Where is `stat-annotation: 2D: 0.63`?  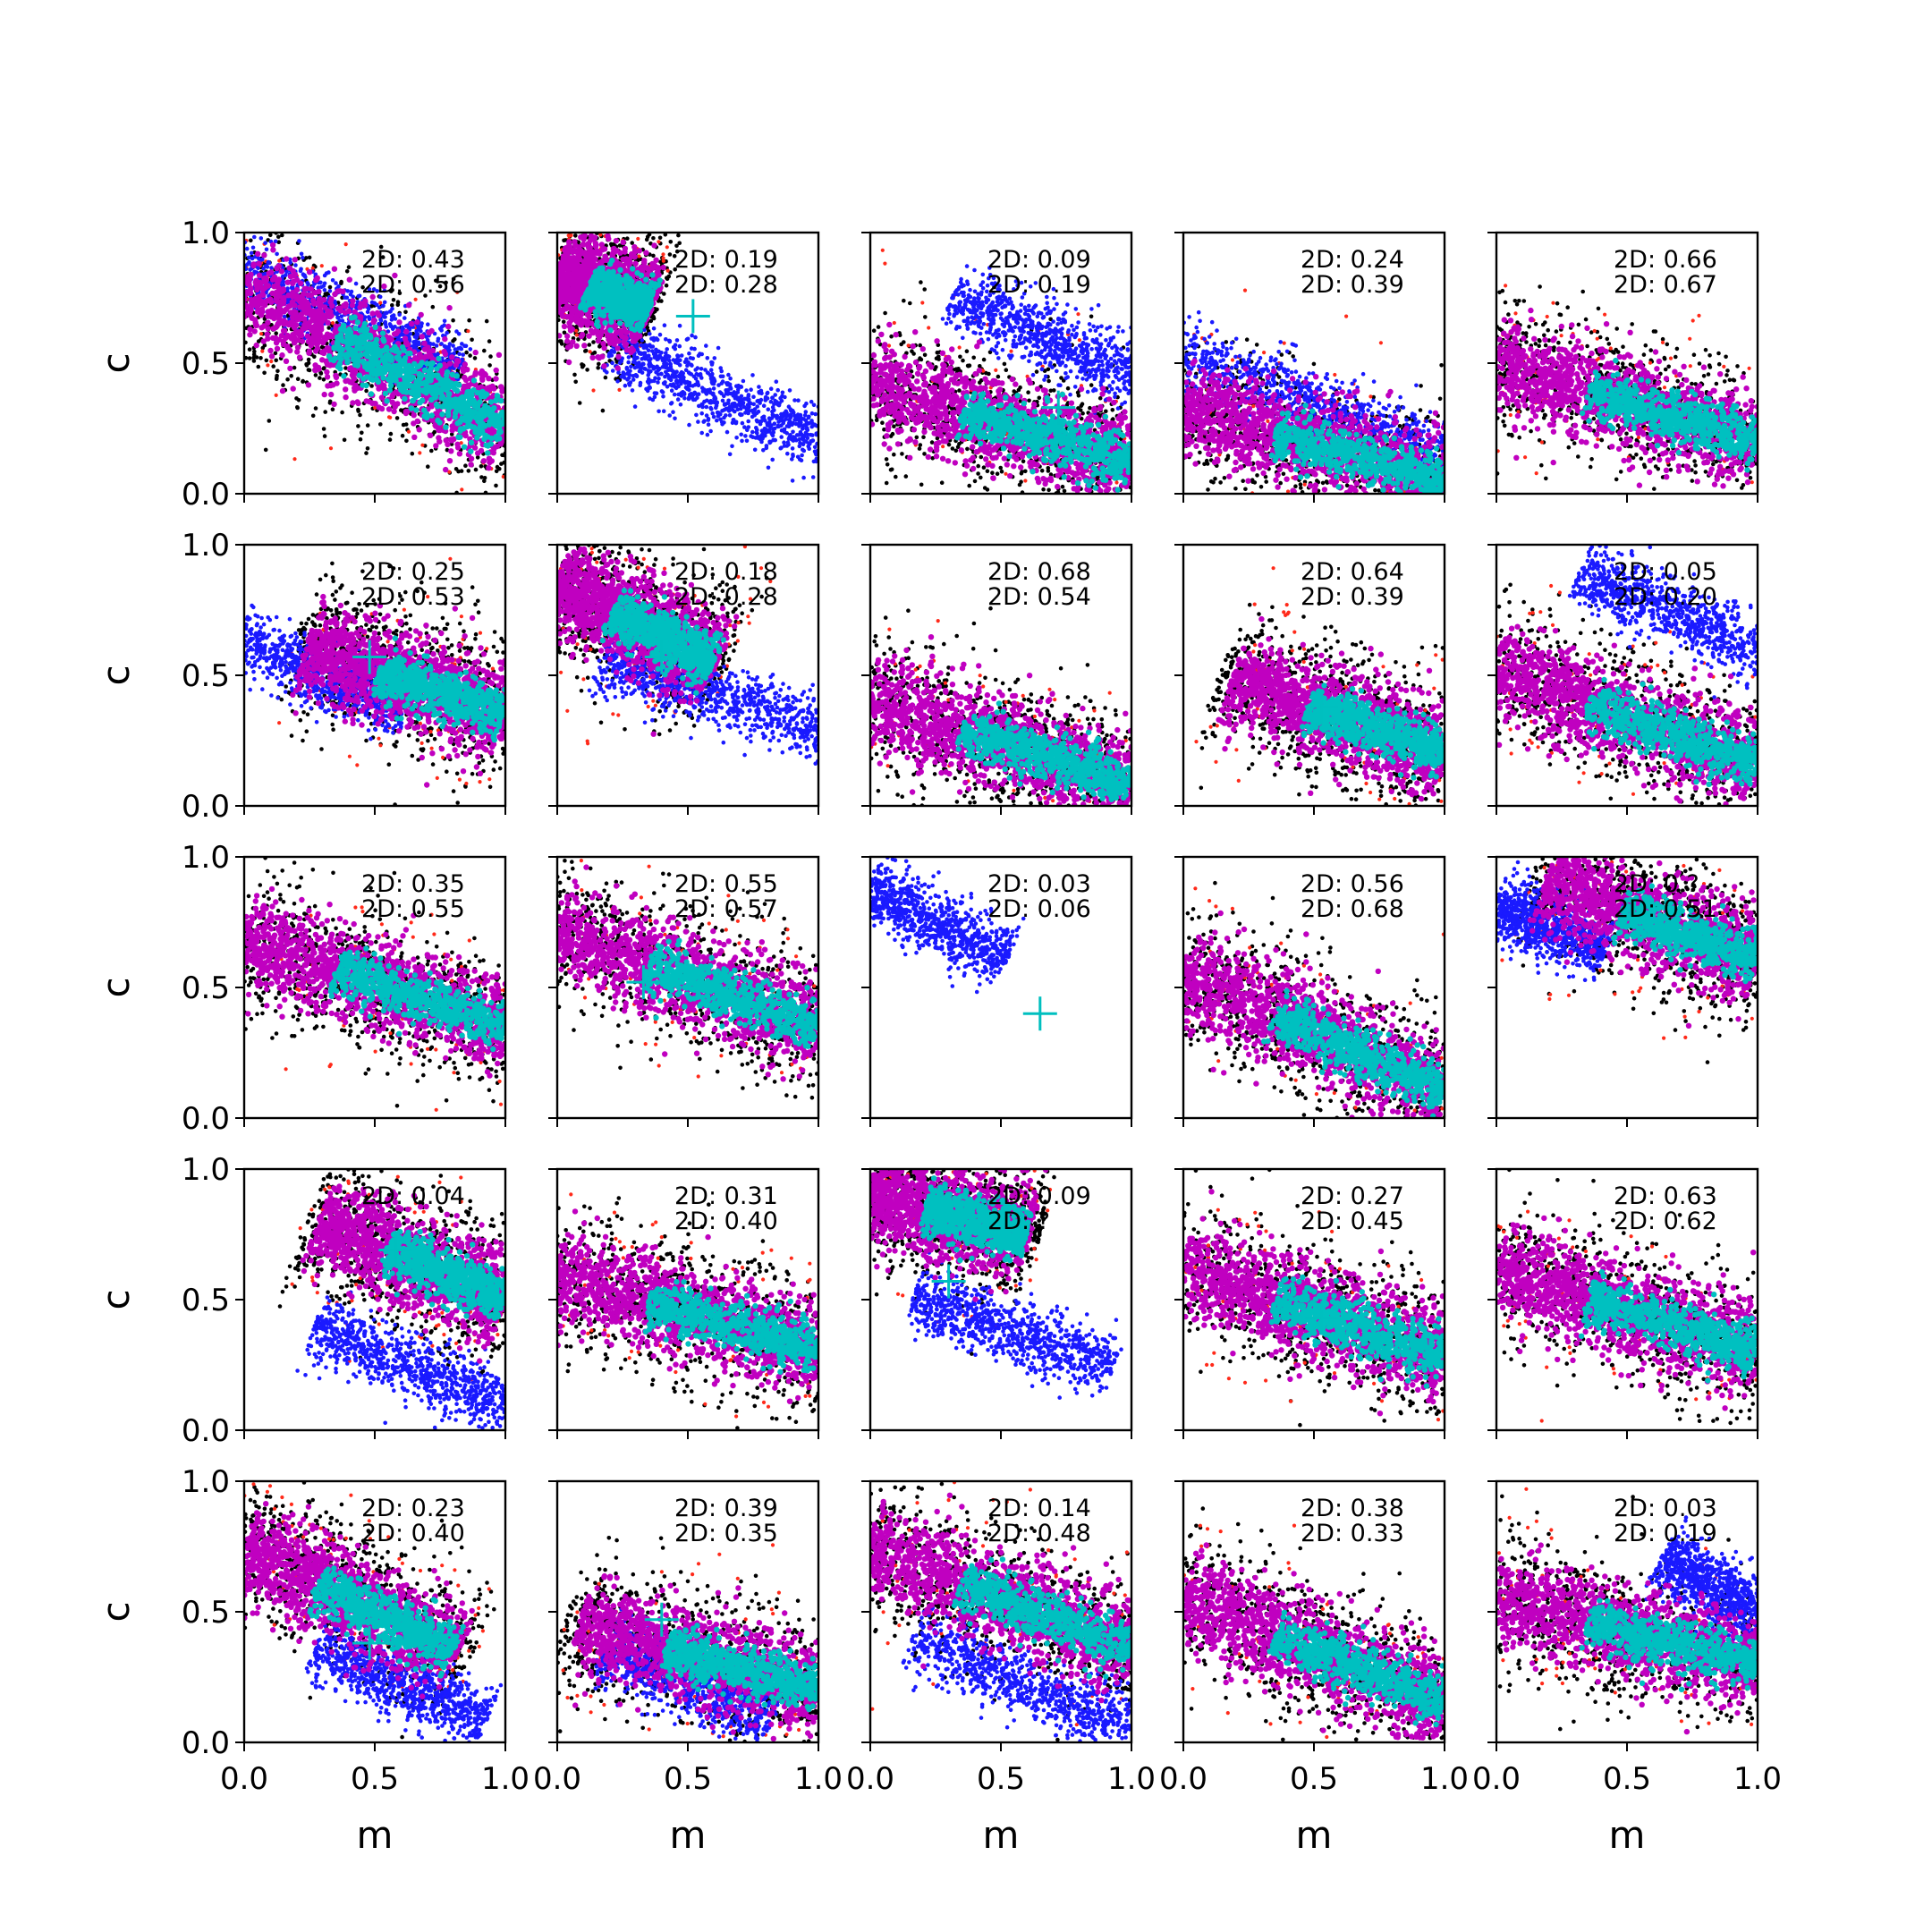 stat-annotation: 2D: 0.63 is located at coordinates (1665, 1196).